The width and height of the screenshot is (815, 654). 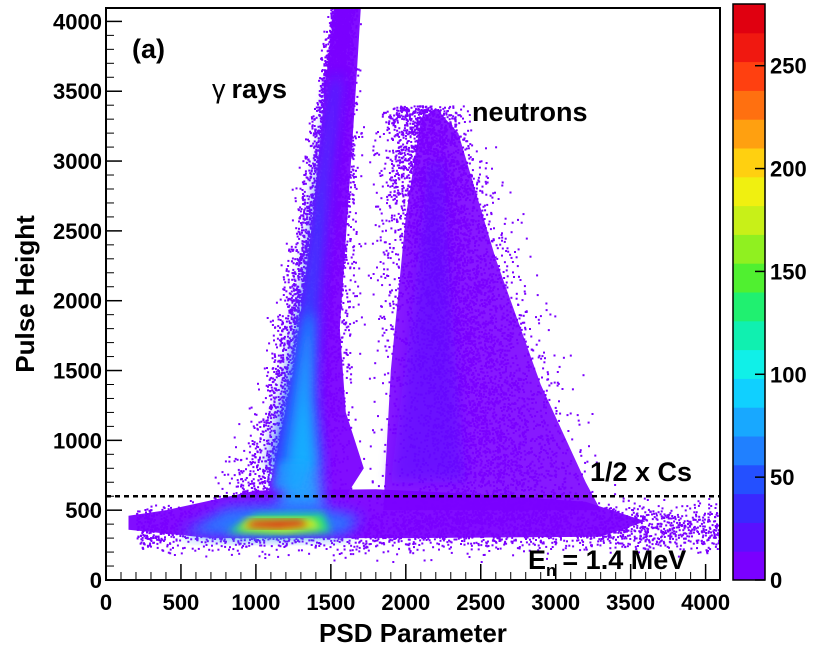 What do you see at coordinates (148, 49) in the screenshot?
I see `panel-label: (a)` at bounding box center [148, 49].